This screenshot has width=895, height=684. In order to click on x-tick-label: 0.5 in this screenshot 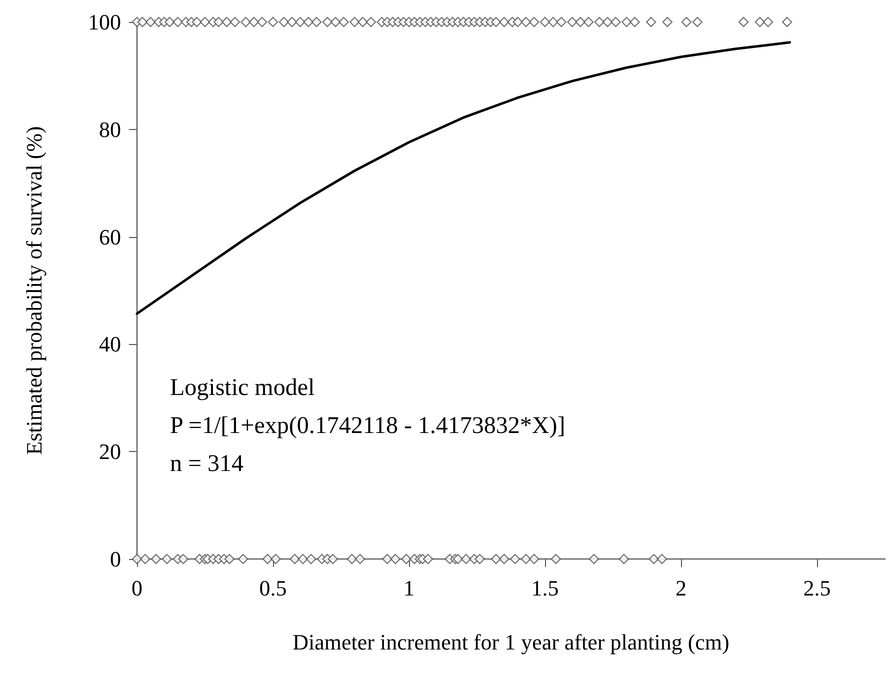, I will do `click(273, 588)`.